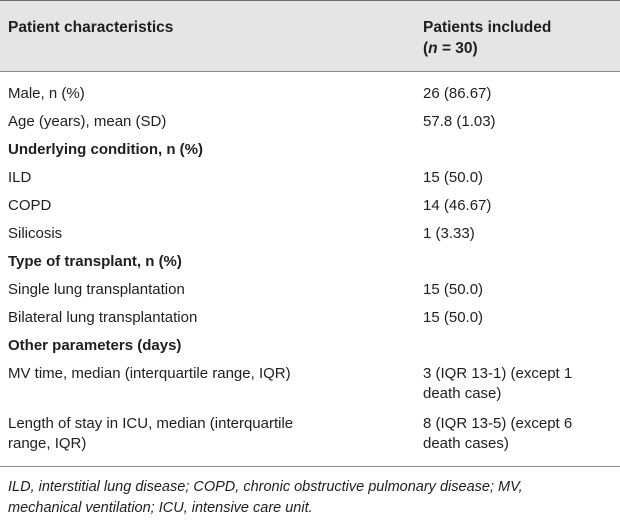 The image size is (620, 520). Describe the element at coordinates (103, 317) in the screenshot. I see `row-label: Bilateral lung transplantation` at that location.